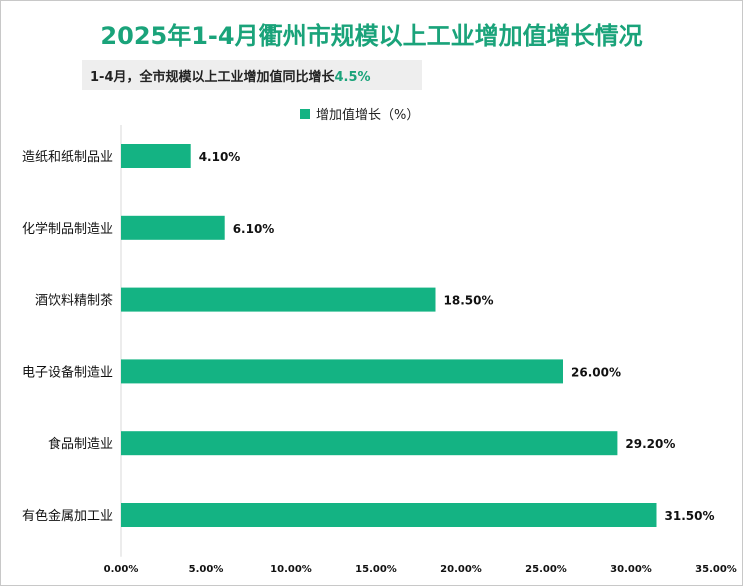  What do you see at coordinates (67, 229) in the screenshot?
I see `category-label: 化学制品制造业` at bounding box center [67, 229].